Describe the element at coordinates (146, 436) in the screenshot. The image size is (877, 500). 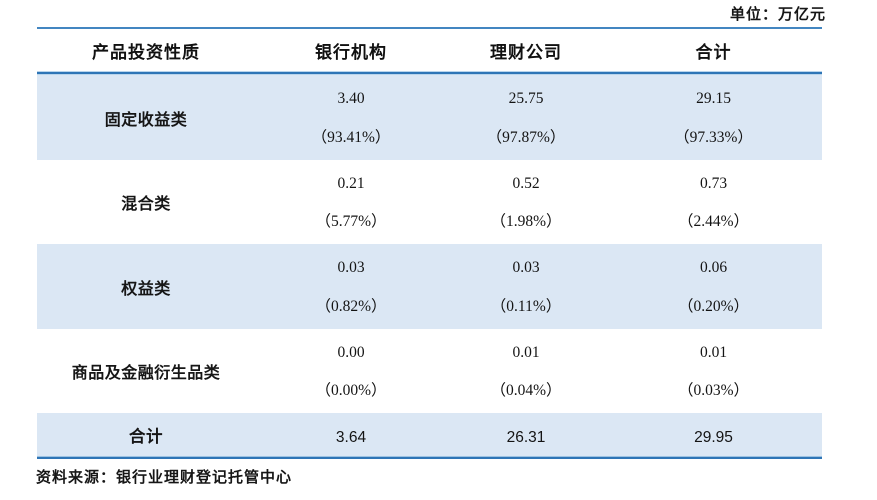
I see `total-row-label: 合计` at that location.